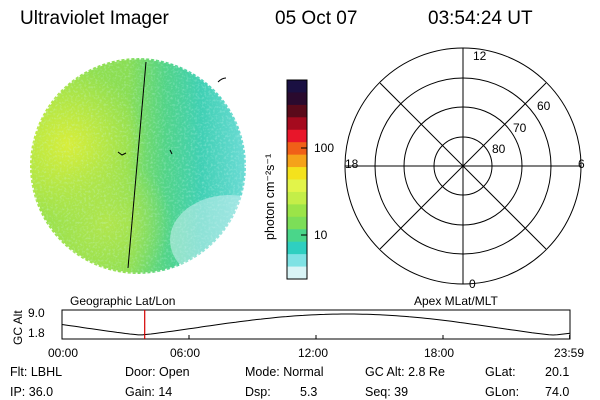 Image resolution: width=600 pixels, height=400 pixels. What do you see at coordinates (472, 284) in the screenshot?
I see `polar-label-mlt-0: 0` at bounding box center [472, 284].